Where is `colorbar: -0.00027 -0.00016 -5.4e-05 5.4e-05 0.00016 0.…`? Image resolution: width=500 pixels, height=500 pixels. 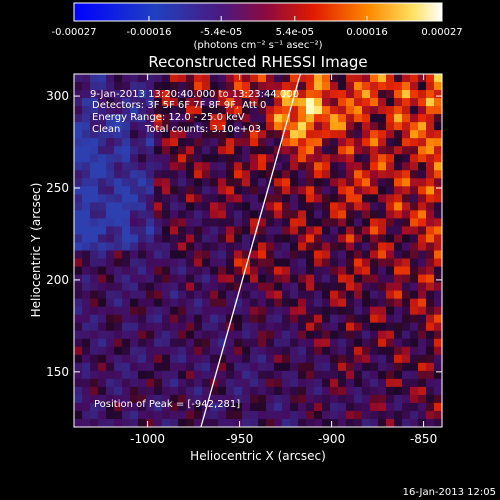
colorbar: -0.00027 -0.00016 -5.4e-05 5.4e-05 0.00016 0.… is located at coordinates (257, 26).